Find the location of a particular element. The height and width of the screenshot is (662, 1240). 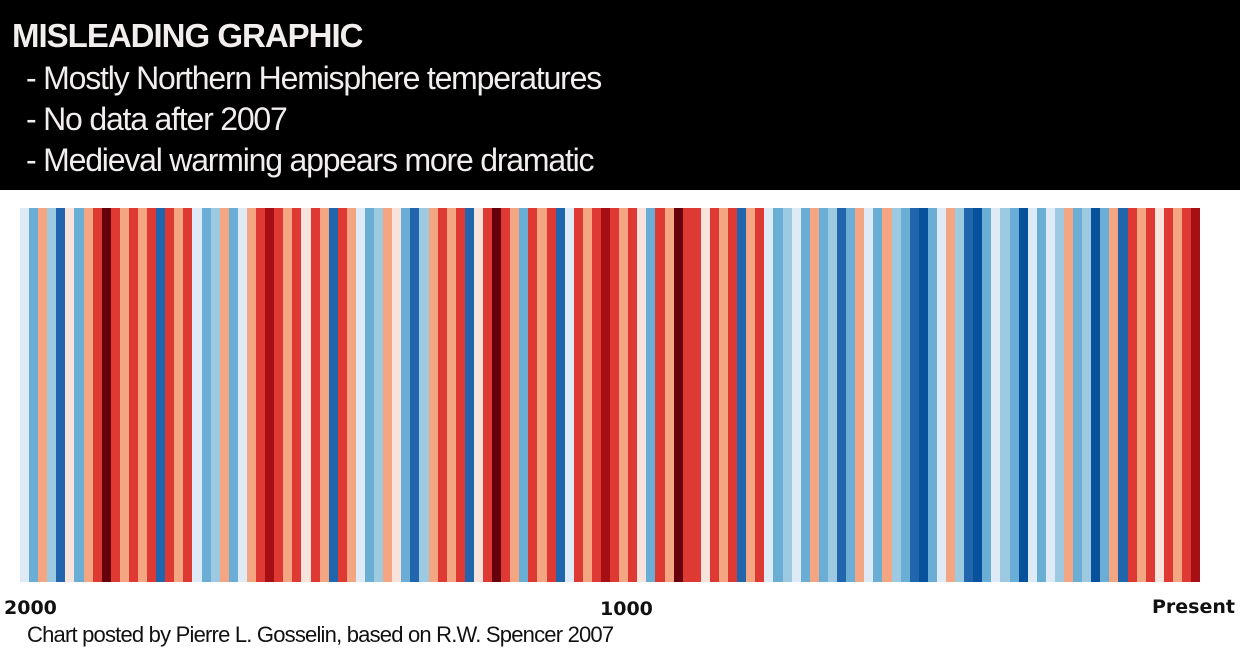

axis-label-start: 2000 is located at coordinates (30, 608).